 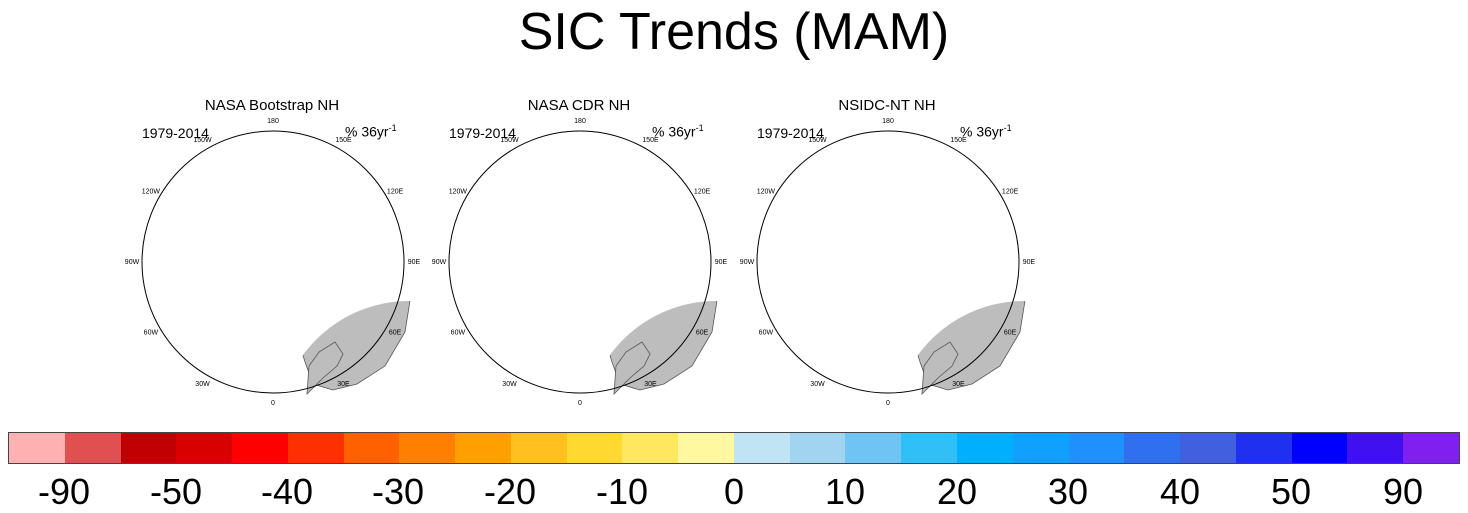 I want to click on colorbar-label: -10, so click(x=622, y=491).